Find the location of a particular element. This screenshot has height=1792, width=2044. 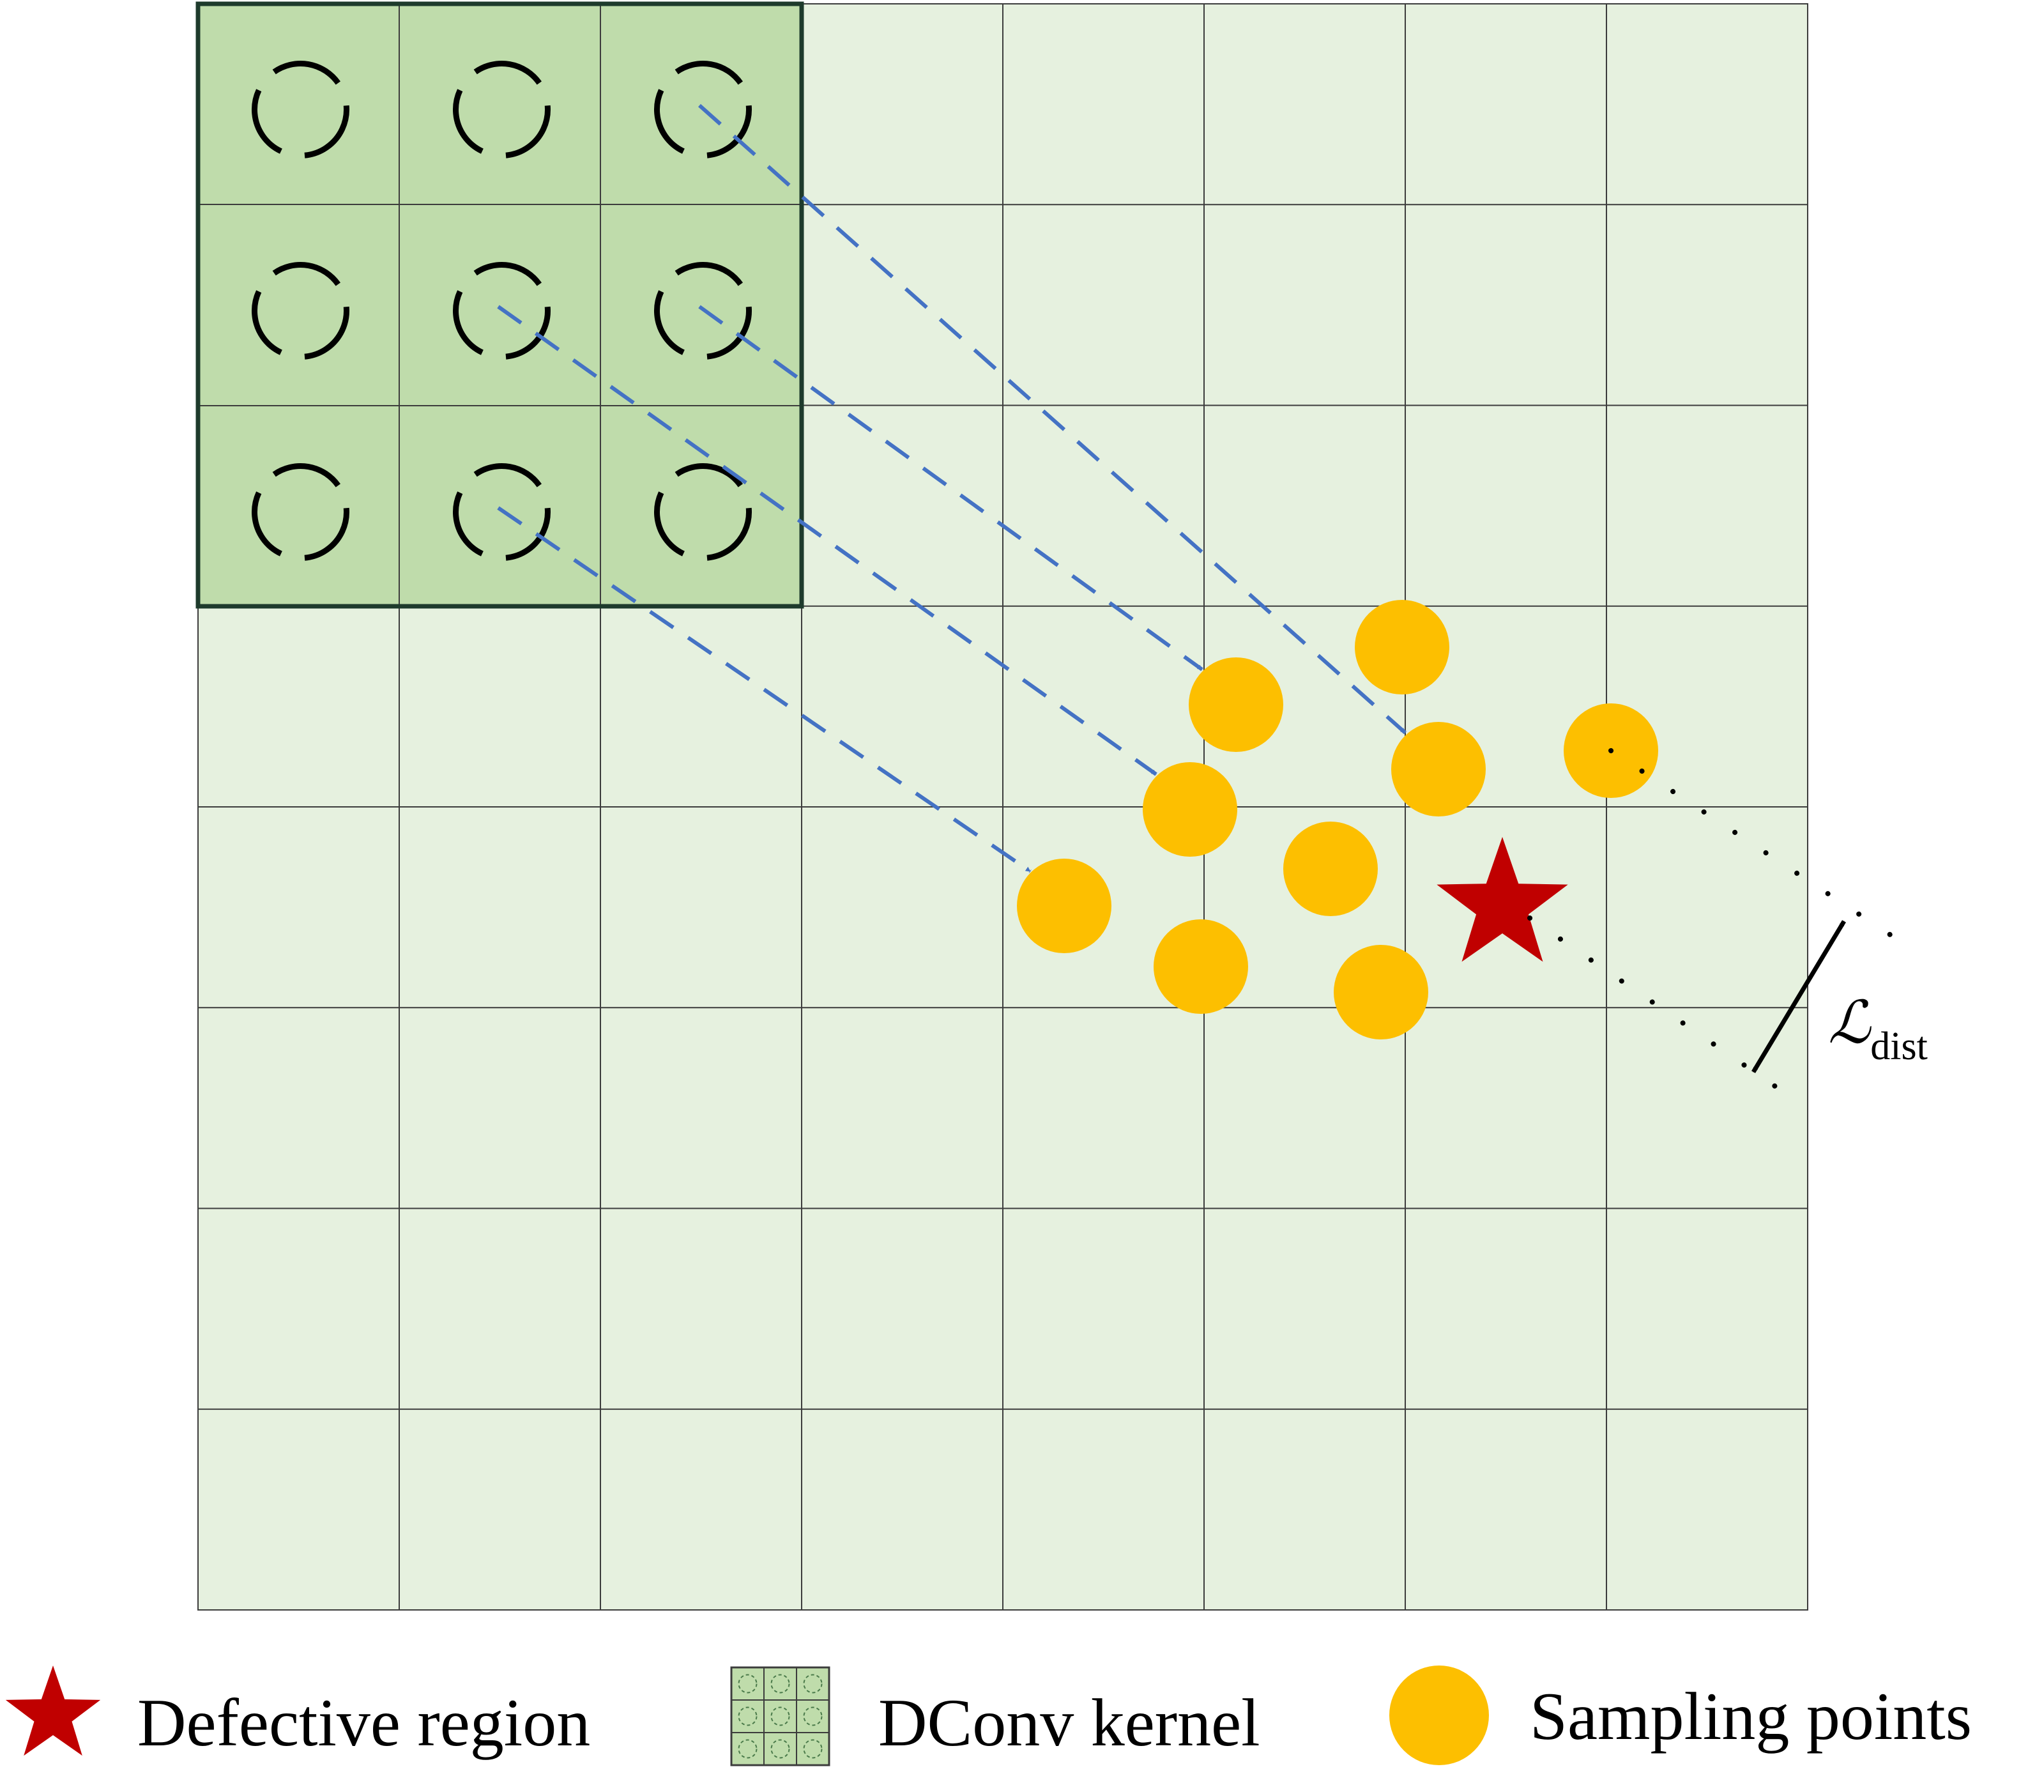

legend-kernel-background is located at coordinates (780, 1716).